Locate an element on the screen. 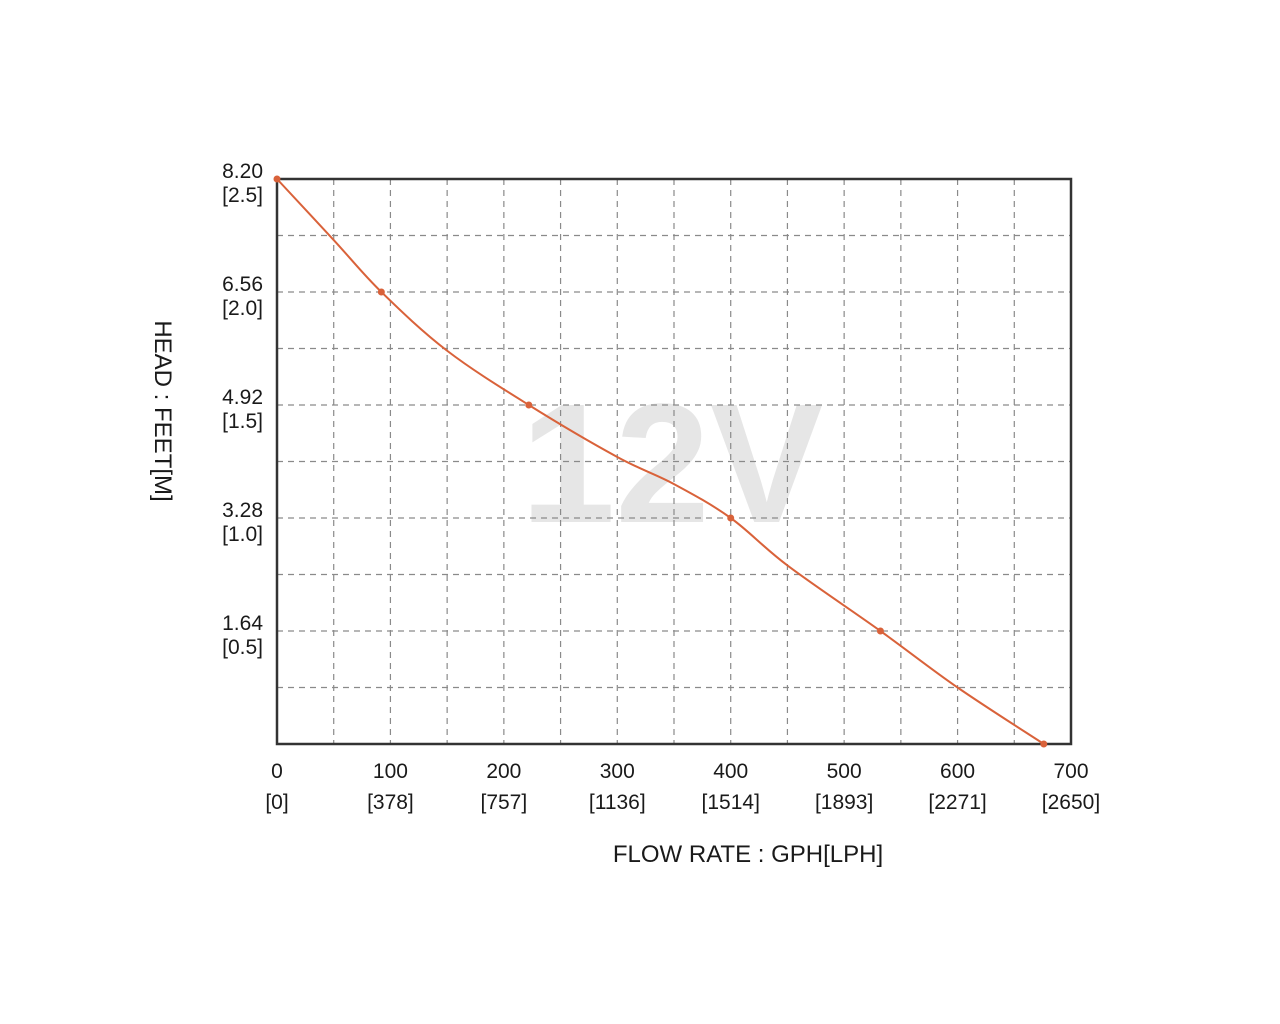  y-tick-label-meters: [1.5] is located at coordinates (242, 421).